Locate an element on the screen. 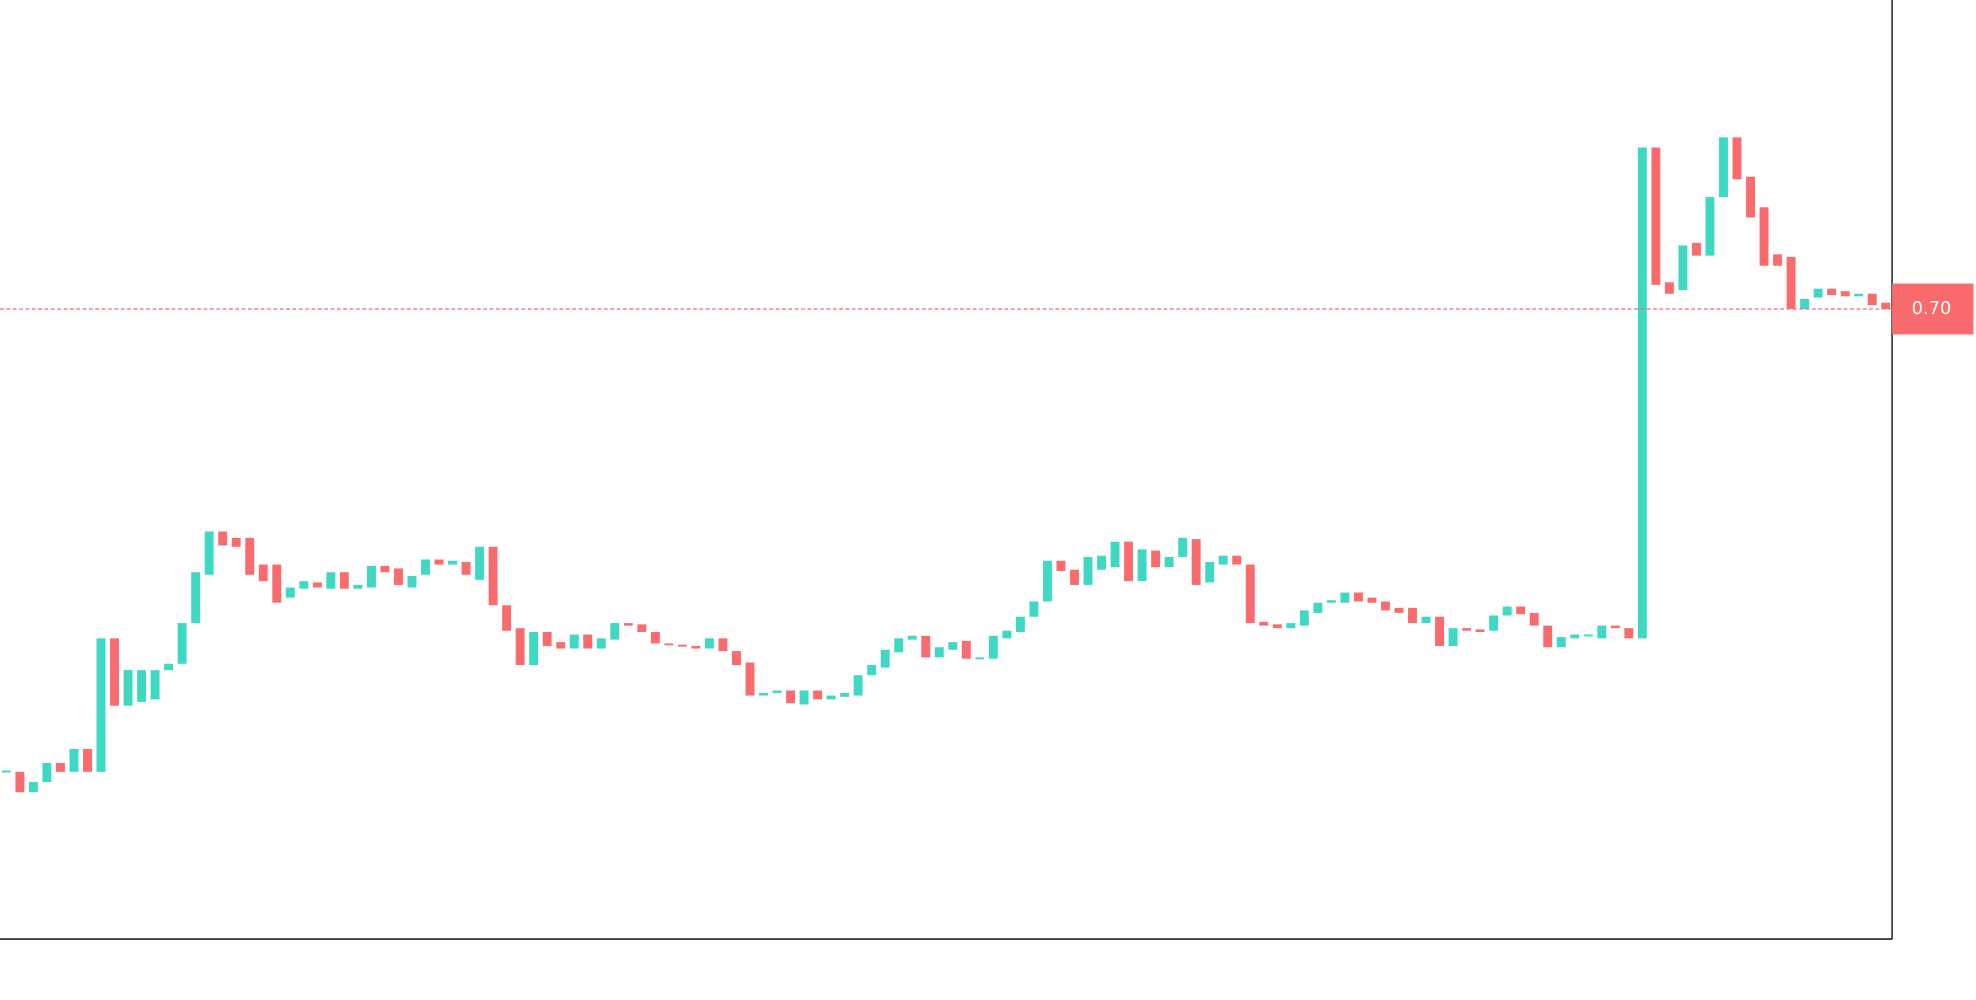  price-label-box is located at coordinates (1933, 309).